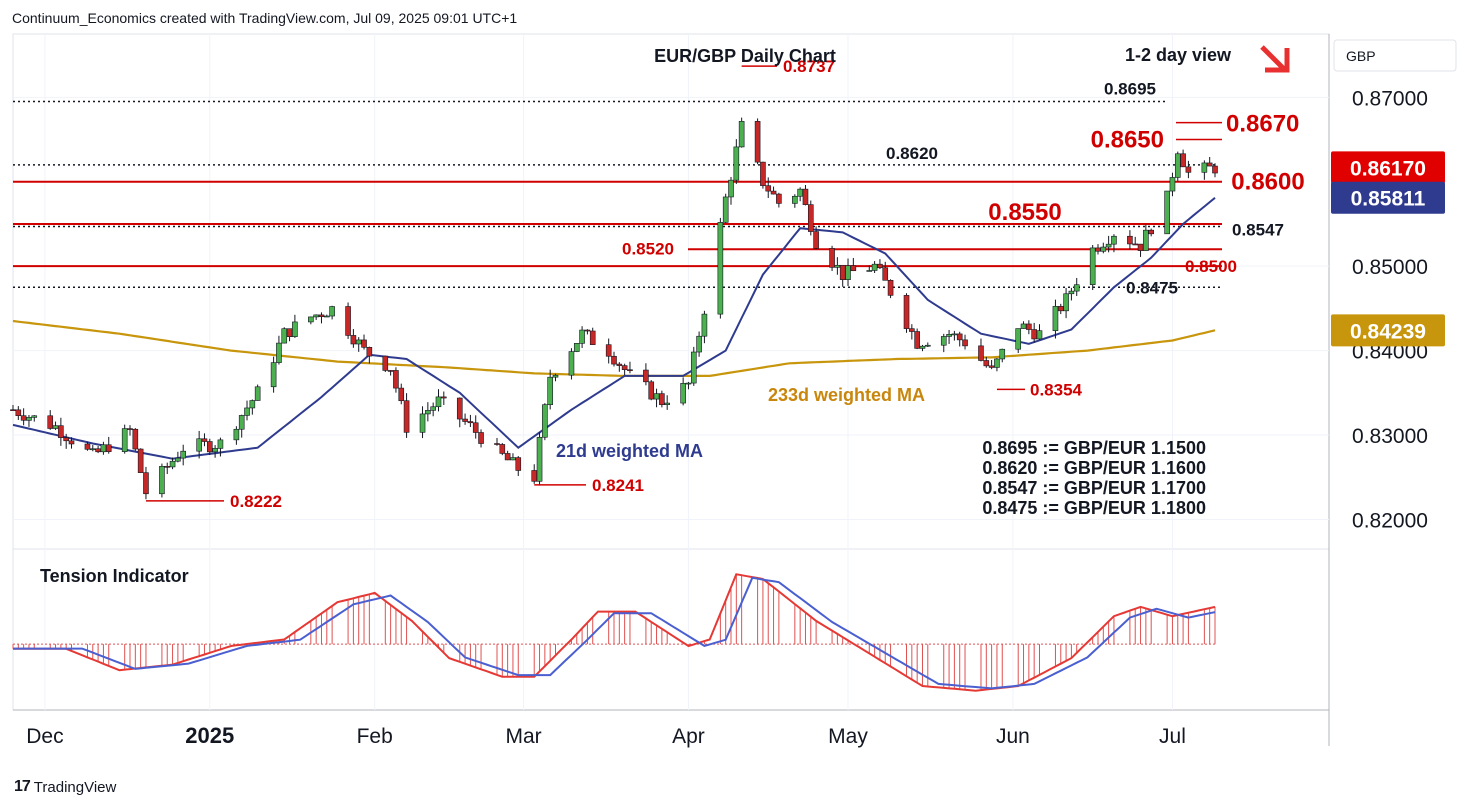 This screenshot has height=809, width=1474. Describe the element at coordinates (209, 735) in the screenshot. I see `time-tick-label: 2025` at that location.